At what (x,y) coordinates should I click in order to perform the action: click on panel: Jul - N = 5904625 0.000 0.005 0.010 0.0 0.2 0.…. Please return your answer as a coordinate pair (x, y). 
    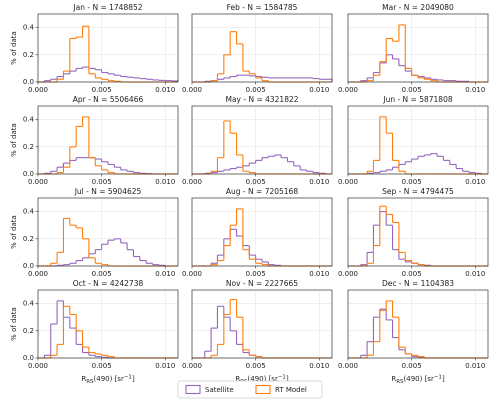
    Looking at the image, I should click on (94, 232).